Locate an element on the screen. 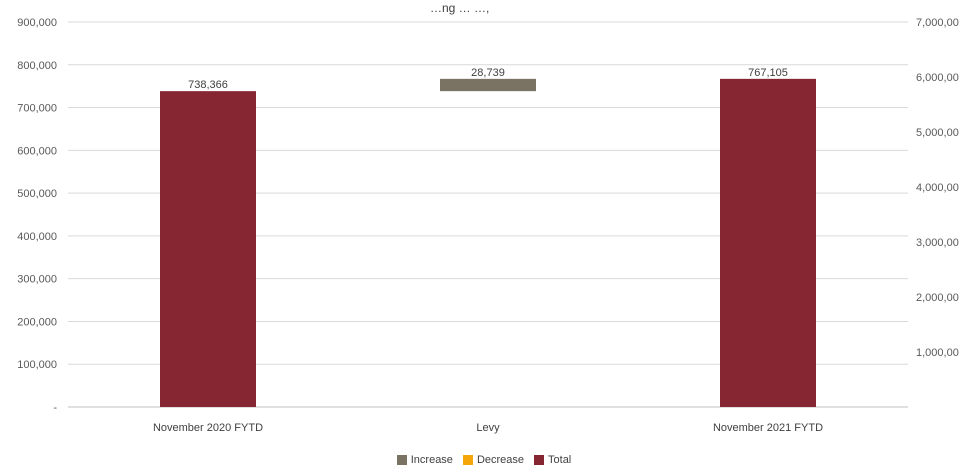  y-left-tick-label: - is located at coordinates (55, 408).